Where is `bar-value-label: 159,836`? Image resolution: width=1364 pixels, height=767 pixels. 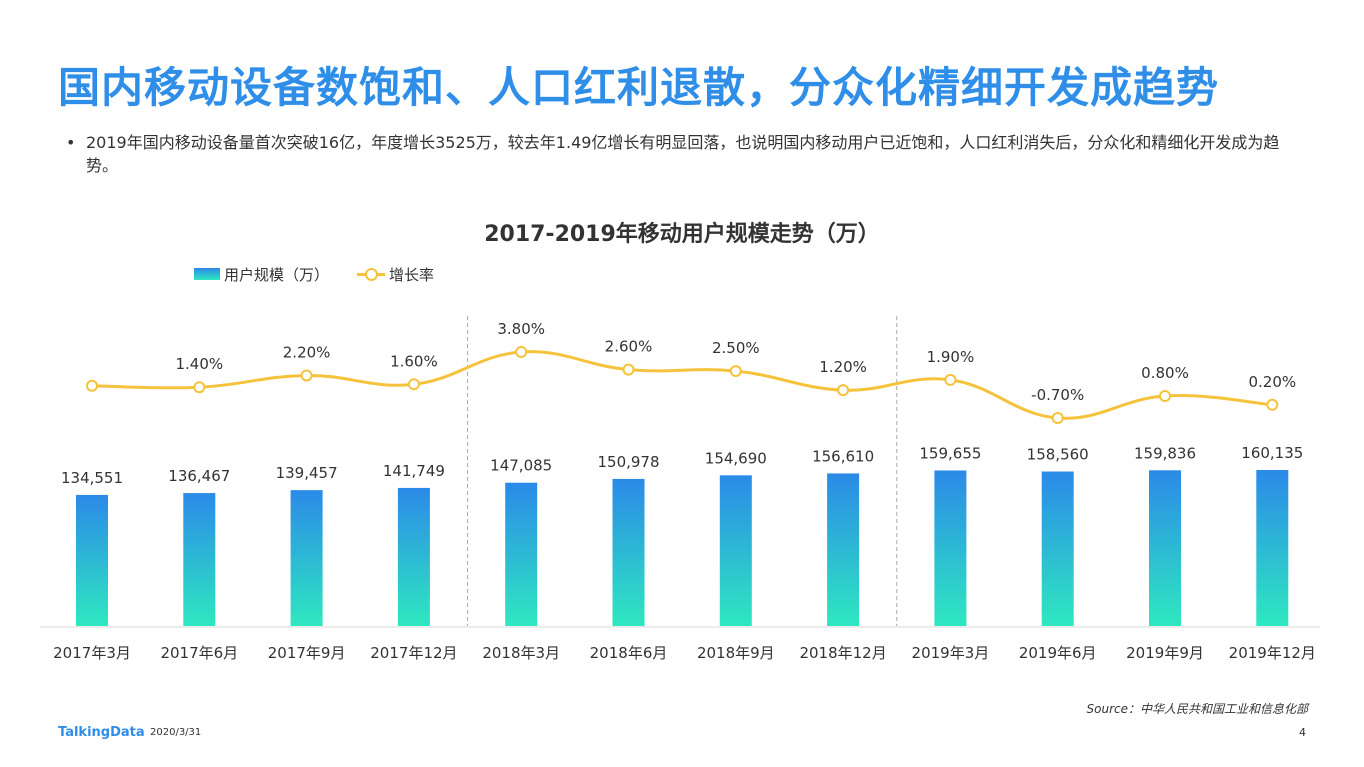
bar-value-label: 159,836 is located at coordinates (1165, 453).